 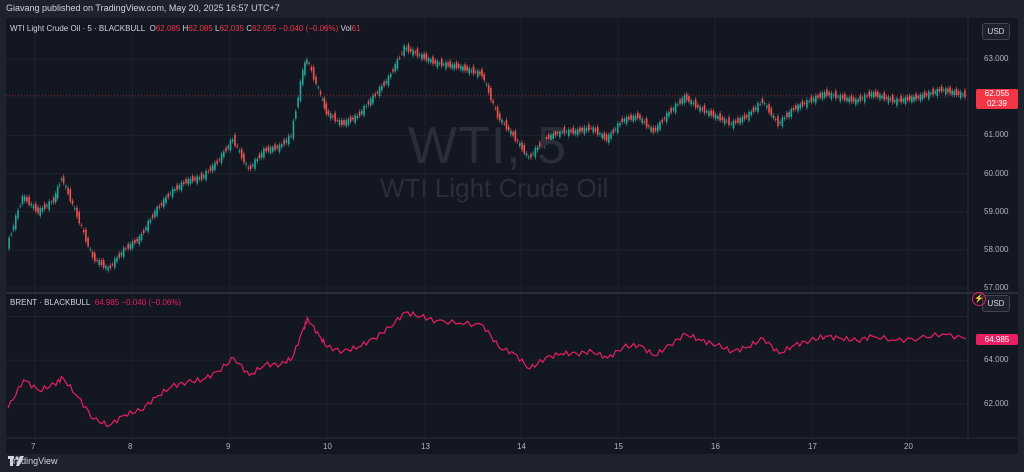 What do you see at coordinates (346, 28) in the screenshot?
I see `volume-label: Vol` at bounding box center [346, 28].